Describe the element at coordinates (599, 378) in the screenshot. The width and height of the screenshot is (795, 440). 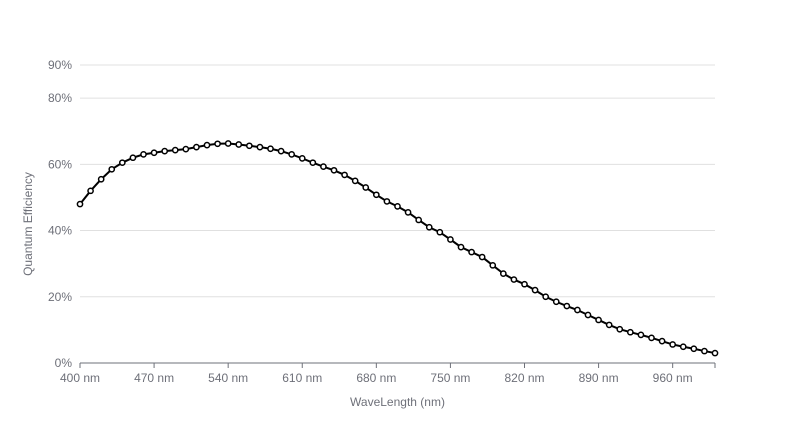
I see `x-tick-label: 890 nm` at that location.